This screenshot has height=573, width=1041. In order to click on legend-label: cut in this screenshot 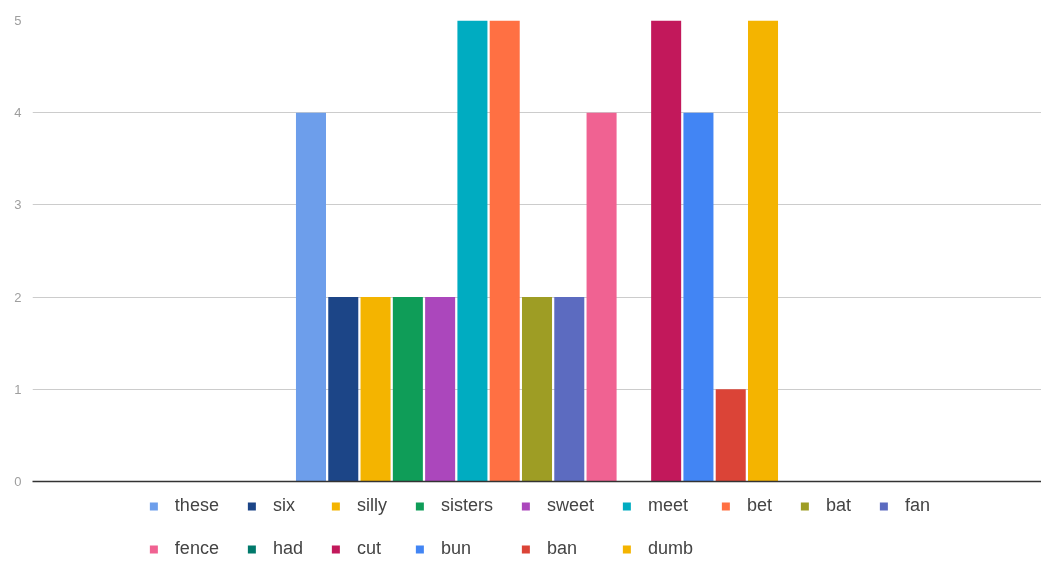, I will do `click(368, 548)`.